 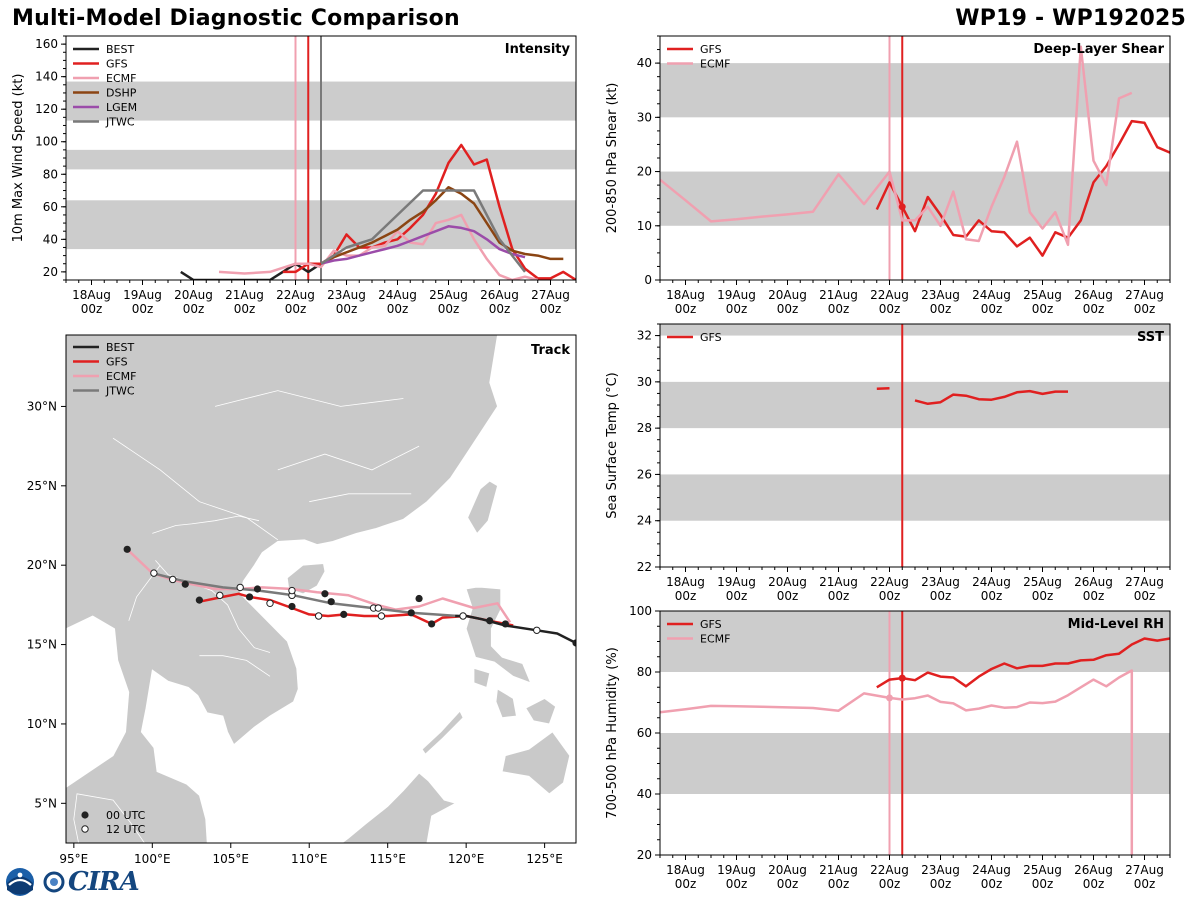 What do you see at coordinates (640, 611) in the screenshot?
I see `rh-ytick-label: 100` at bounding box center [640, 611].